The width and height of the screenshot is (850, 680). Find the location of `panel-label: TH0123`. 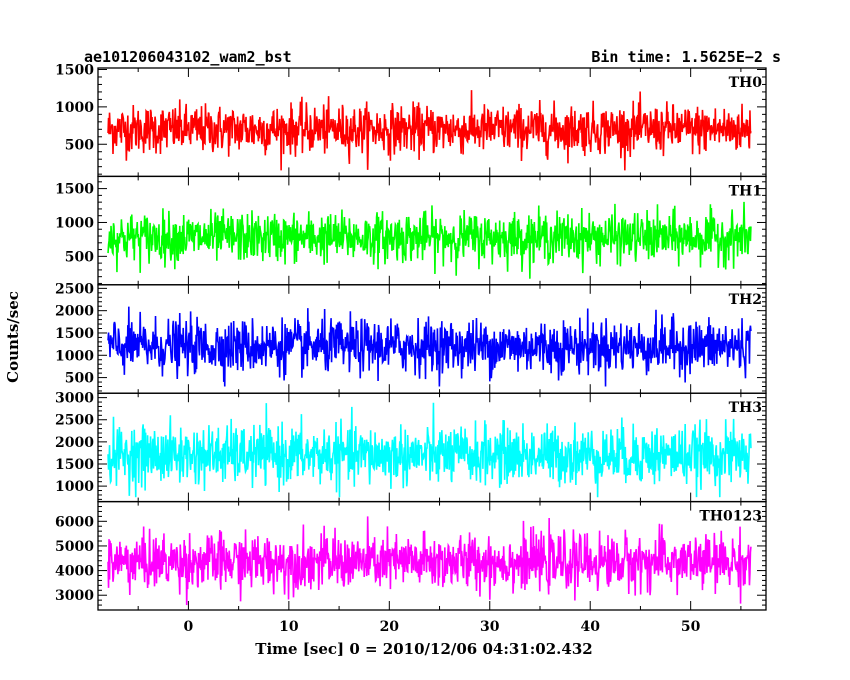

panel-label: TH0123 is located at coordinates (730, 517).